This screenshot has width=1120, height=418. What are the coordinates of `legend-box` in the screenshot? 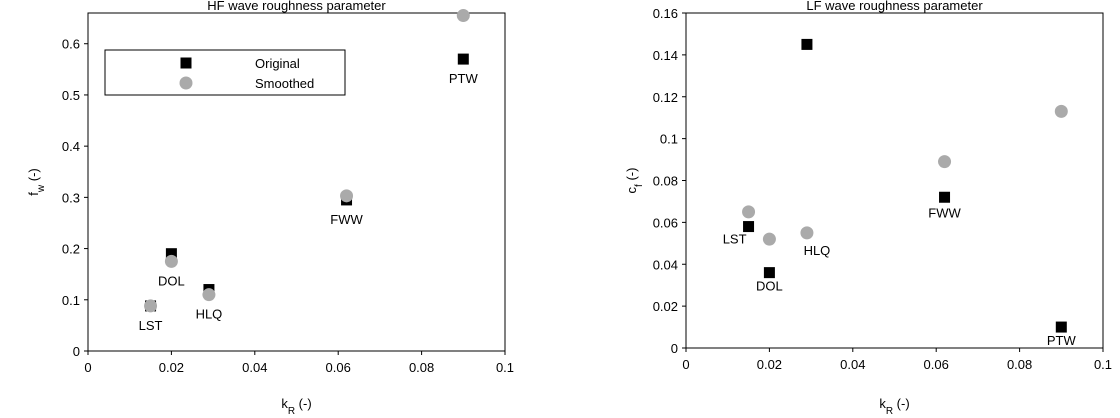 It's located at (225, 72).